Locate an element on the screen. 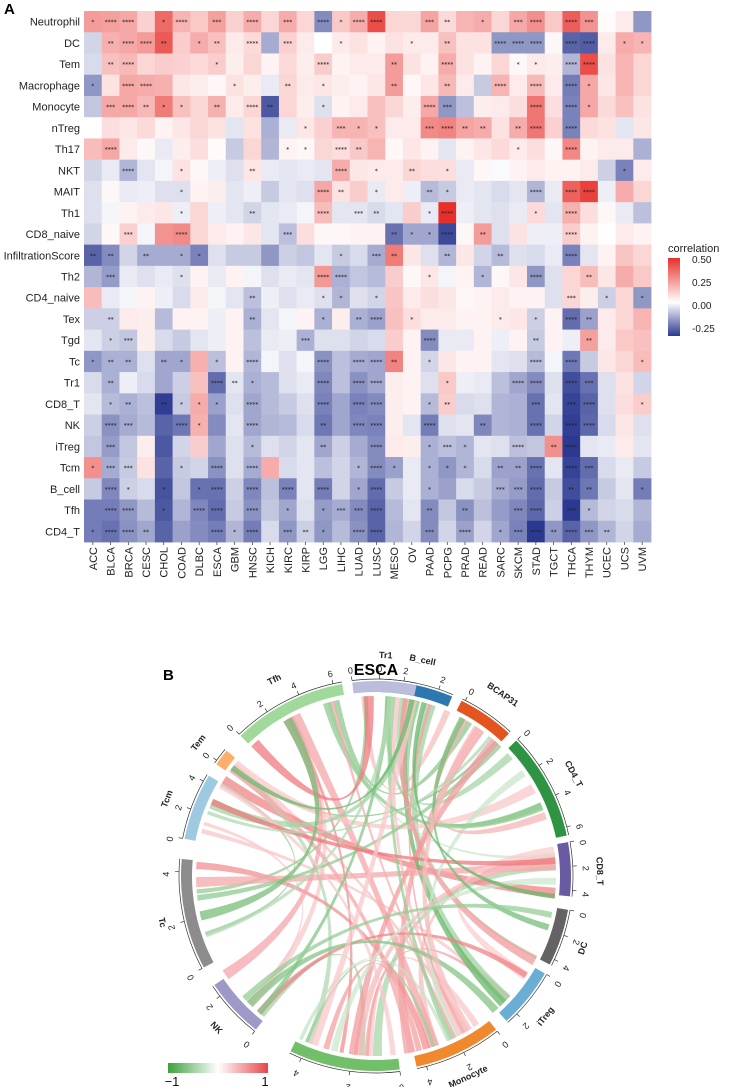 Image resolution: width=753 pixels, height=1087 pixels. column-label: LGG is located at coordinates (324, 558).